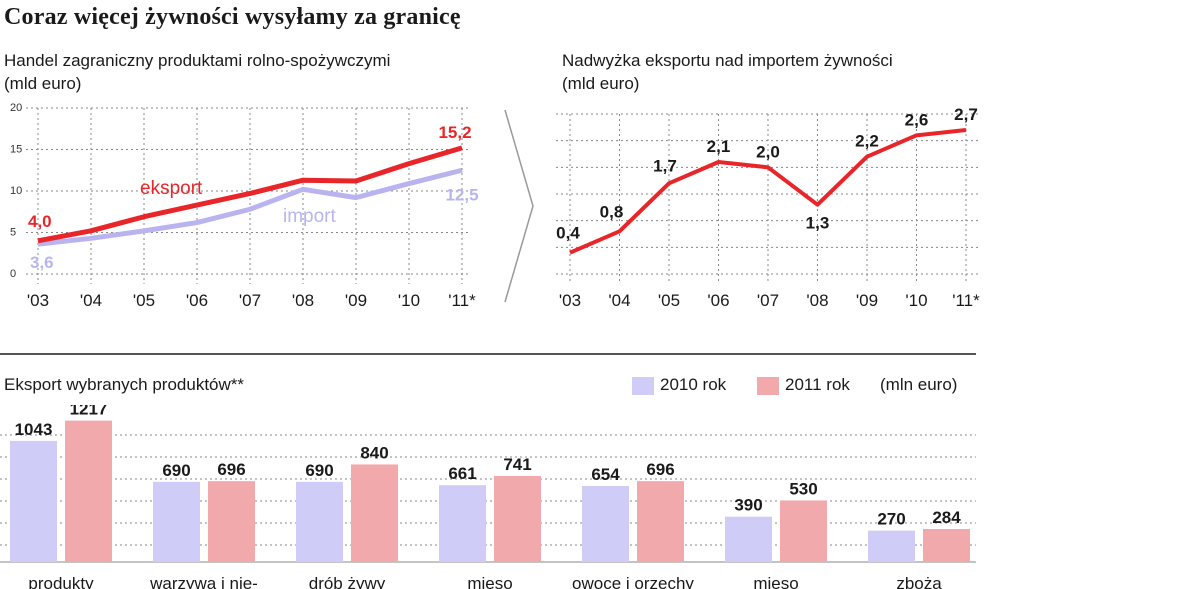 The width and height of the screenshot is (1200, 589). What do you see at coordinates (719, 146) in the screenshot?
I see `data-label: 2,1` at bounding box center [719, 146].